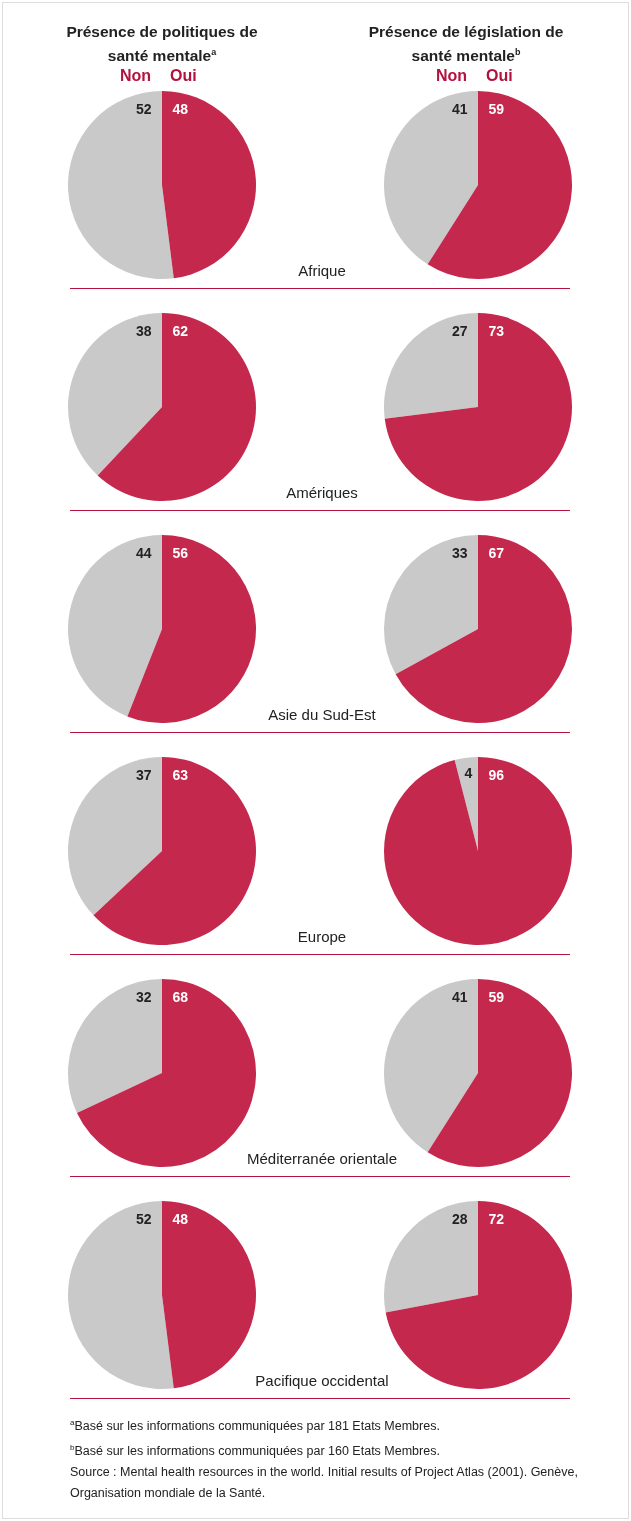 The width and height of the screenshot is (631, 1521). What do you see at coordinates (496, 552) in the screenshot?
I see `data-label: 67` at bounding box center [496, 552].